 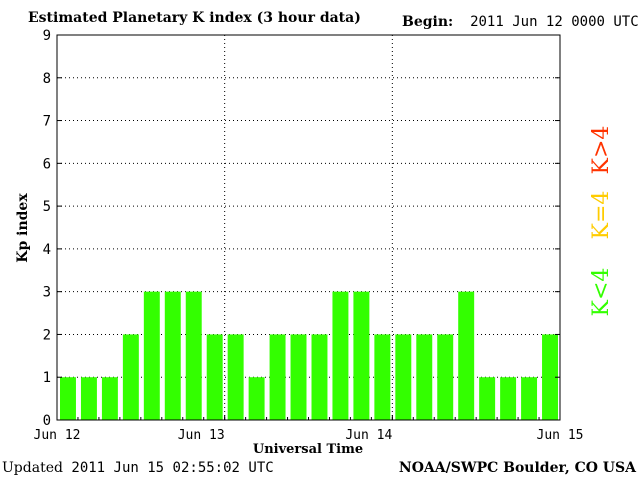 I want to click on begin-value: 2011 Jun 12 0000 UTC, so click(x=554, y=22).